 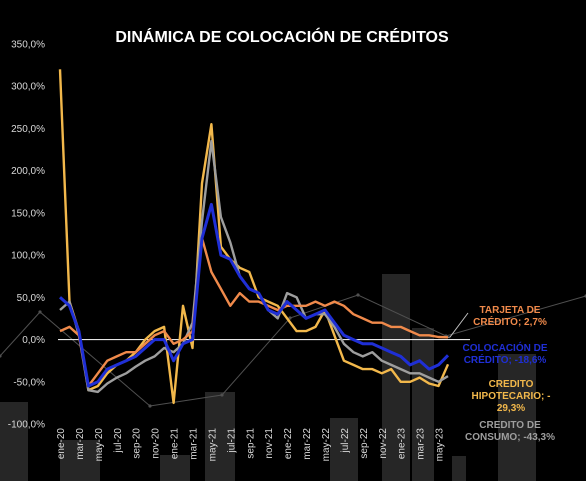 I want to click on y-tick-label: 150,0%, so click(x=28, y=213).